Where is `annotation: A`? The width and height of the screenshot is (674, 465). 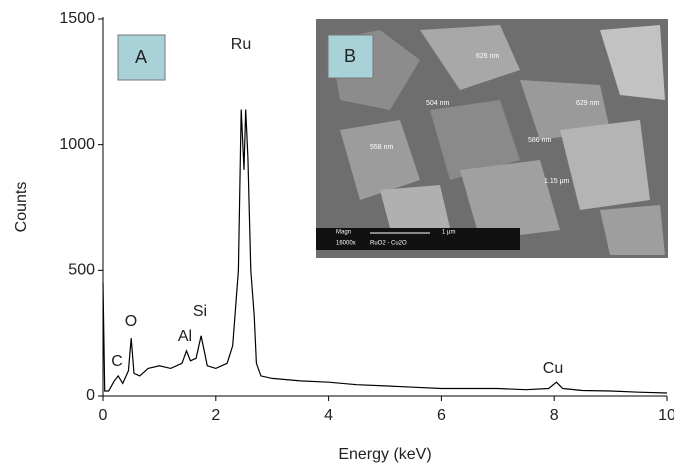 annotation: A is located at coordinates (141, 57).